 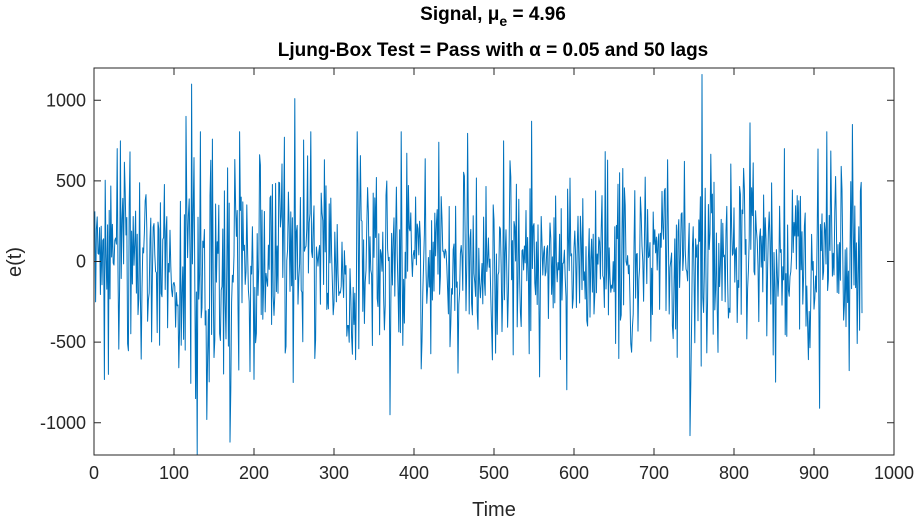 What do you see at coordinates (63, 423) in the screenshot?
I see `y-tick-label: -1000` at bounding box center [63, 423].